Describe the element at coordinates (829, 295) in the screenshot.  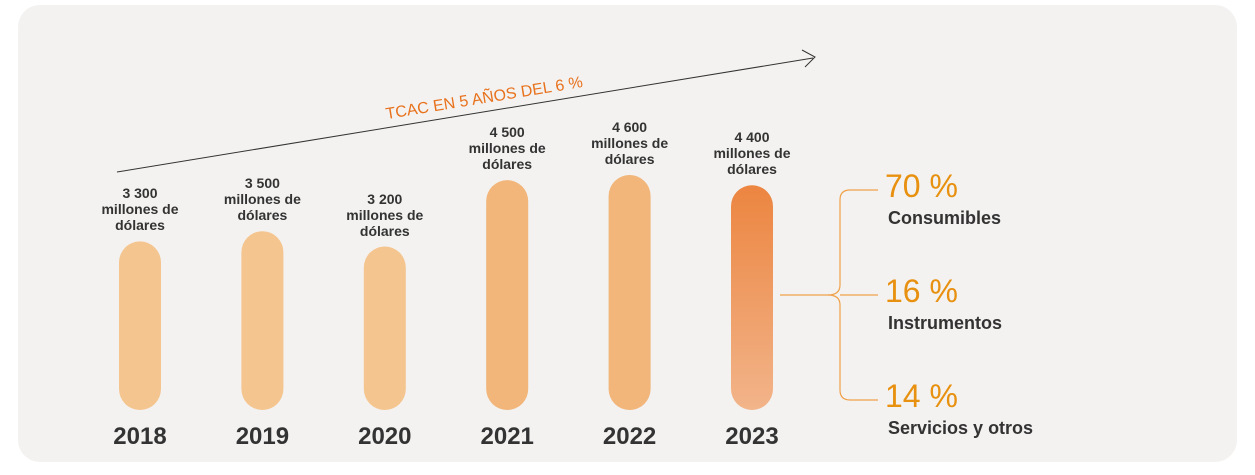
I see `bracket` at that location.